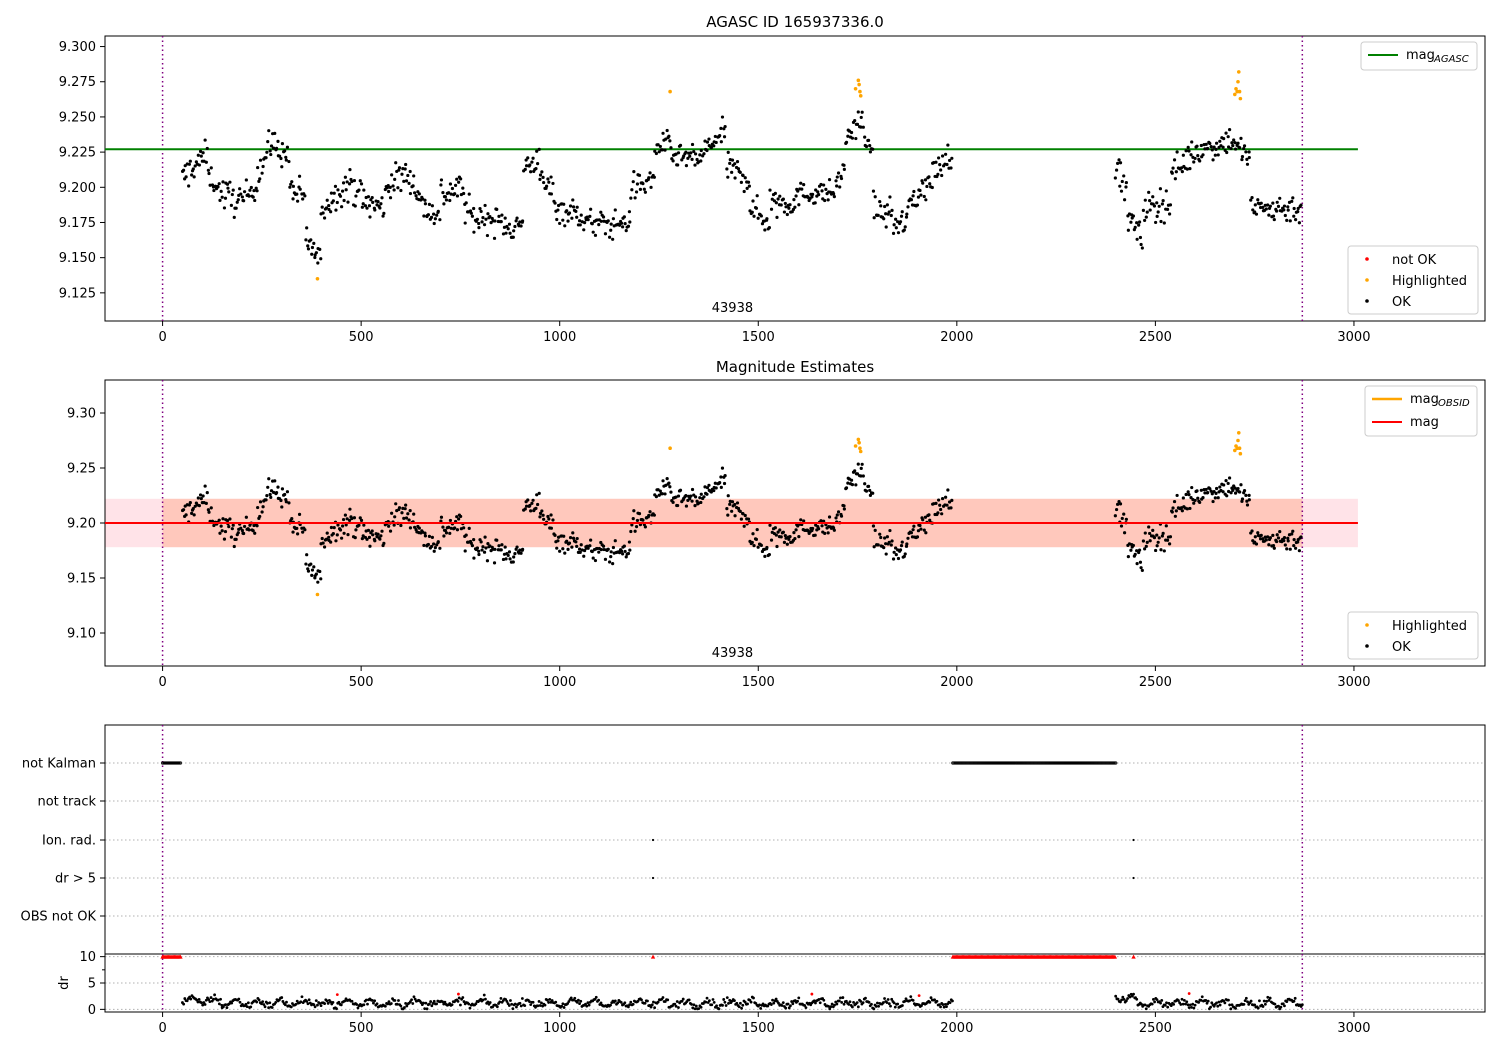 This screenshot has height=1050, width=1500. What do you see at coordinates (559, 682) in the screenshot?
I see `x-tick-label: 1000` at bounding box center [559, 682].